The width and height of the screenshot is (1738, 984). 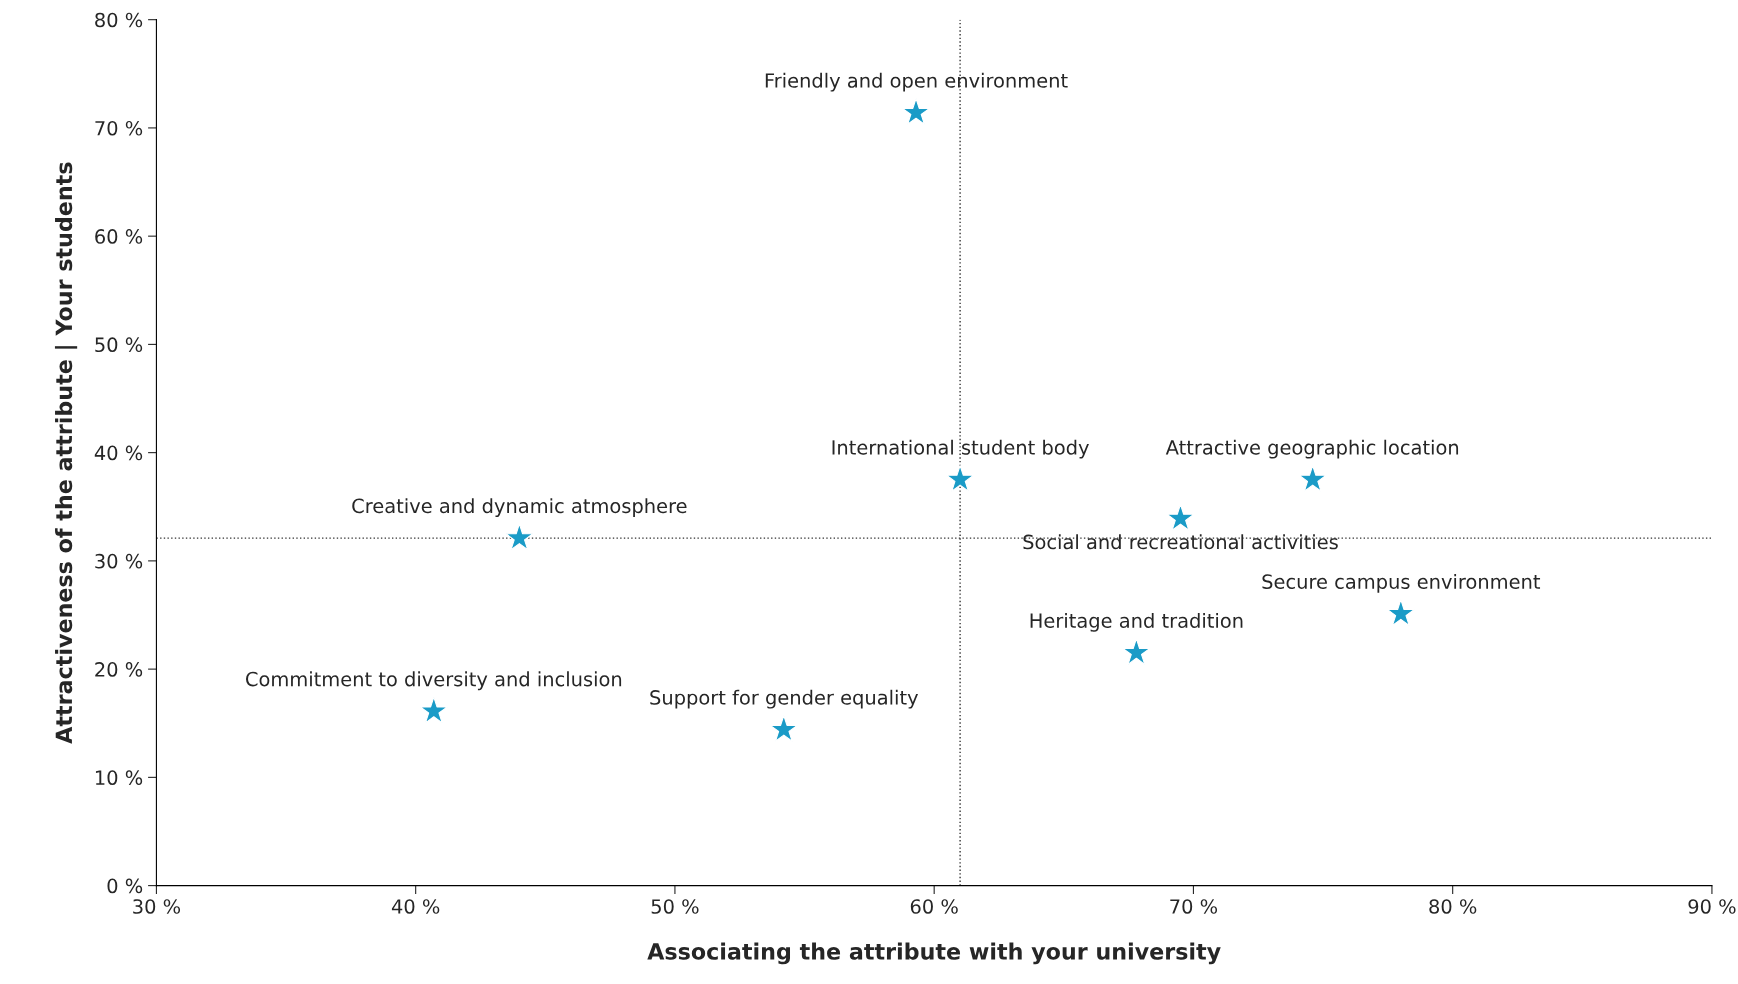 I want to click on annotation: Friendly and open environment, so click(x=916, y=82).